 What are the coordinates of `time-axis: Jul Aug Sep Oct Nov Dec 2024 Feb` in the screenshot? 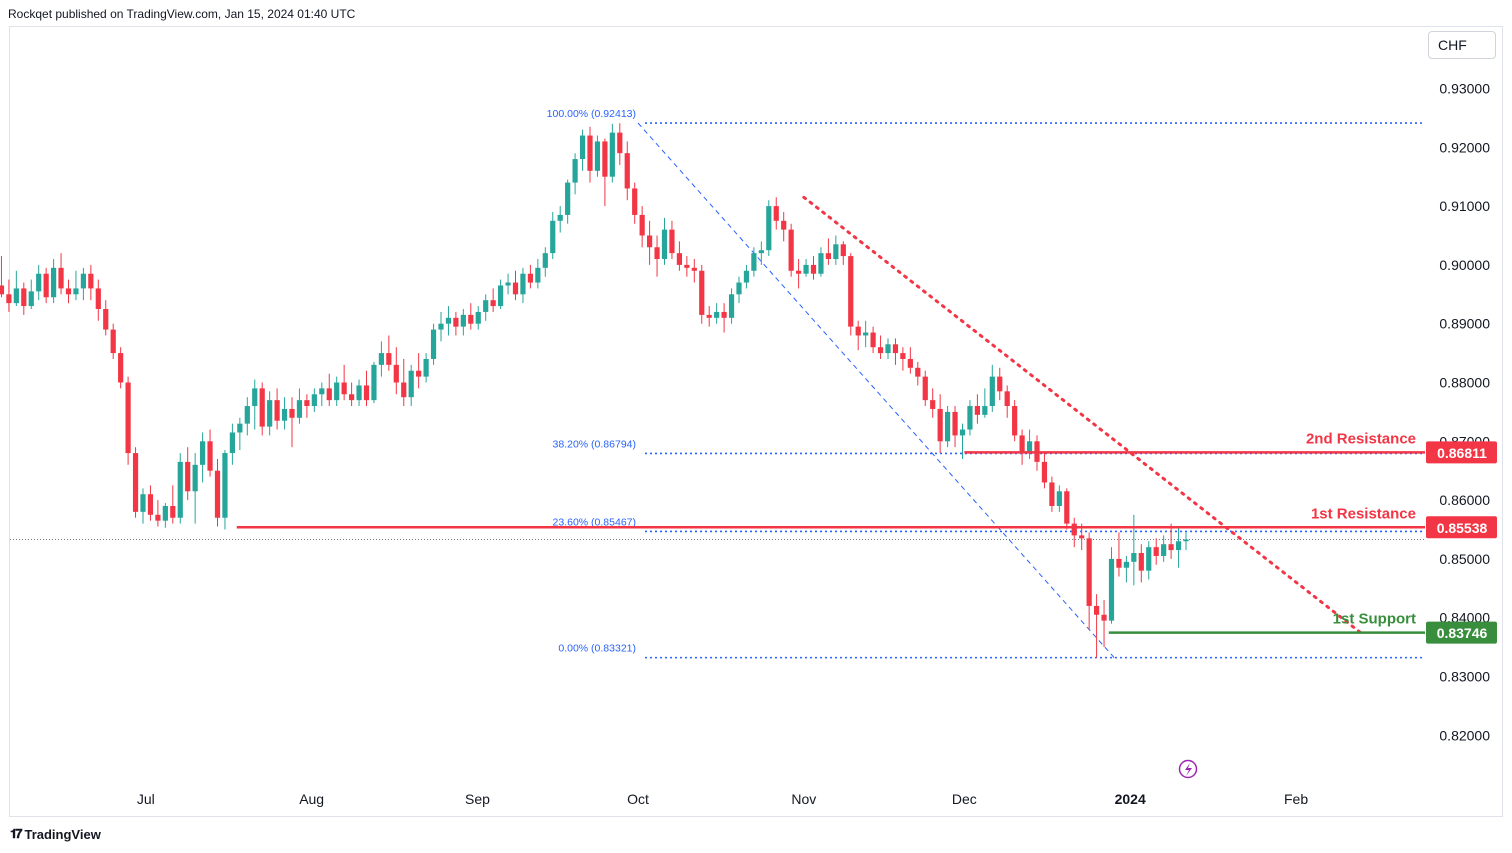 It's located at (722, 799).